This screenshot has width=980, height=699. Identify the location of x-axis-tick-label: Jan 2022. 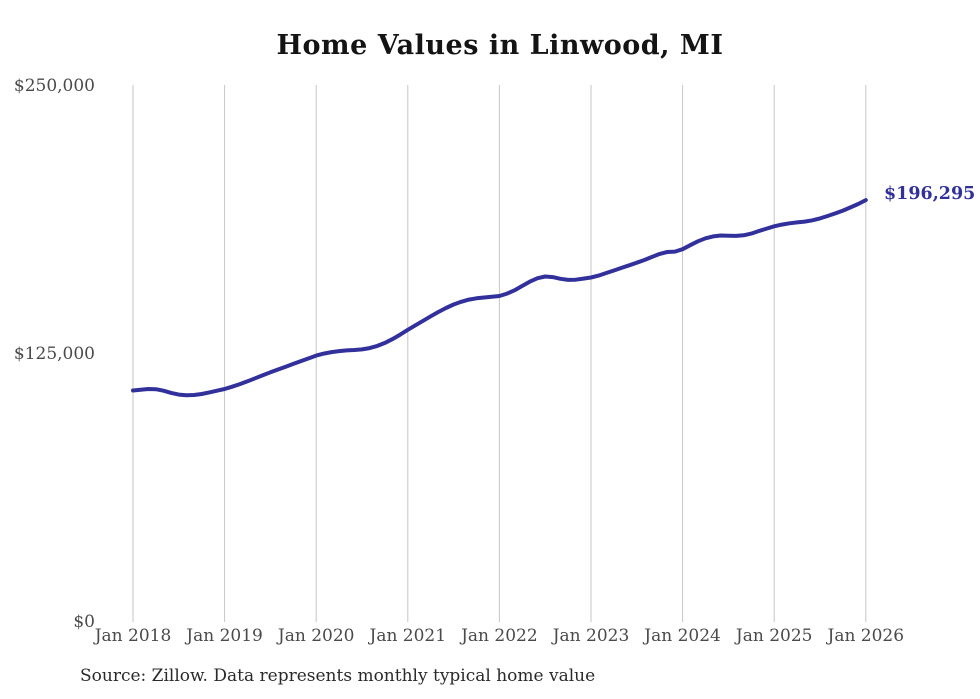
(498, 636).